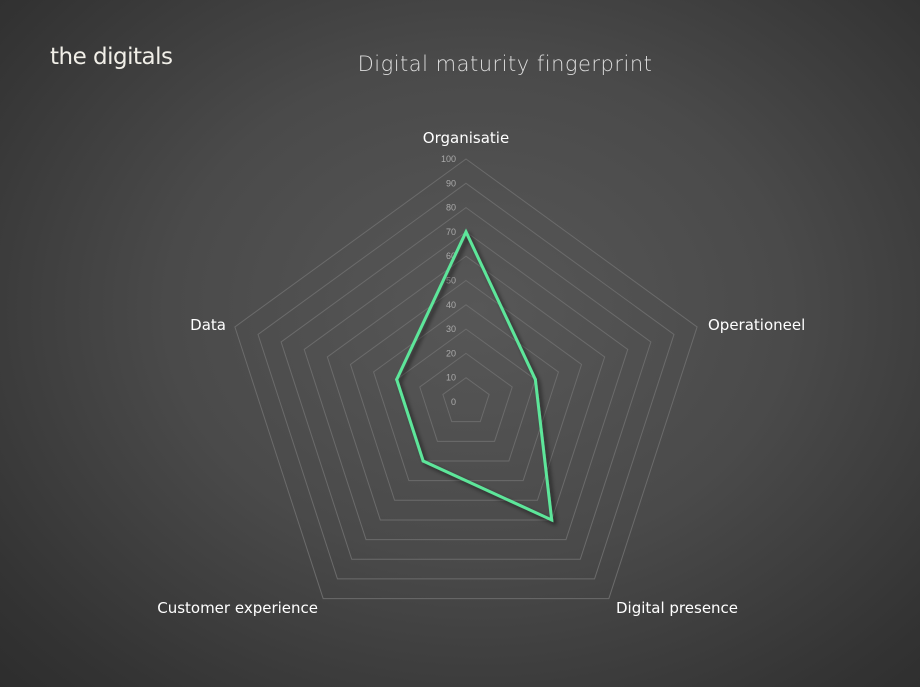 The width and height of the screenshot is (920, 687). What do you see at coordinates (466, 138) in the screenshot?
I see `axis-label: Organisatie` at bounding box center [466, 138].